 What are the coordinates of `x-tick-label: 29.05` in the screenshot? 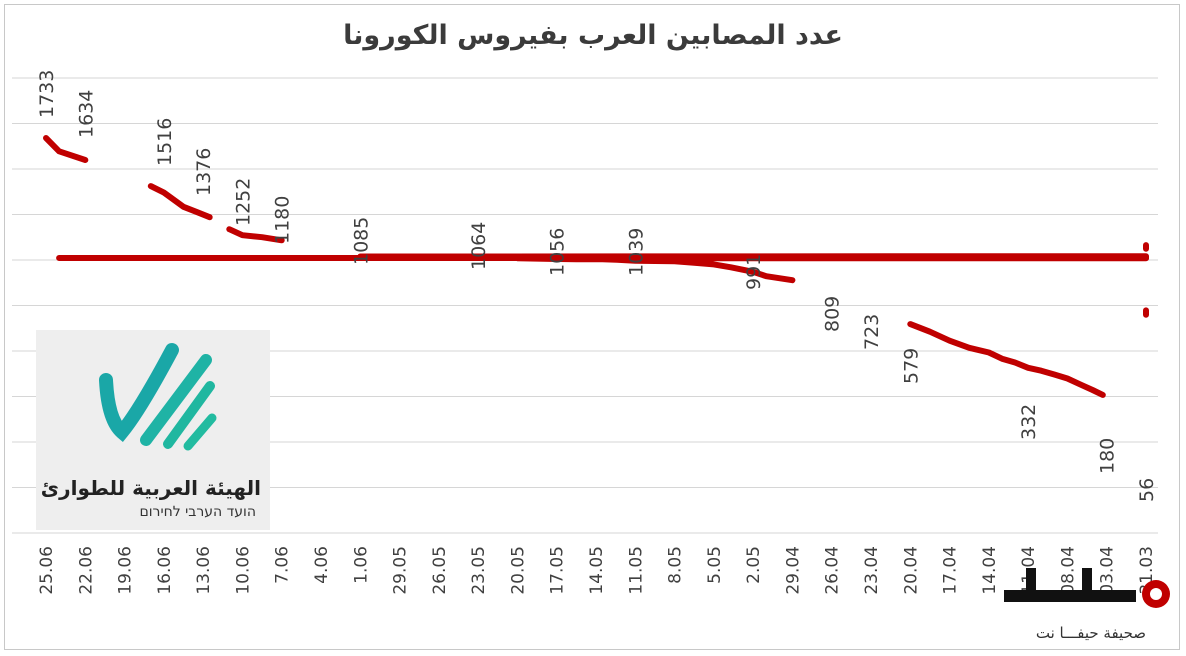 It's located at (401, 570).